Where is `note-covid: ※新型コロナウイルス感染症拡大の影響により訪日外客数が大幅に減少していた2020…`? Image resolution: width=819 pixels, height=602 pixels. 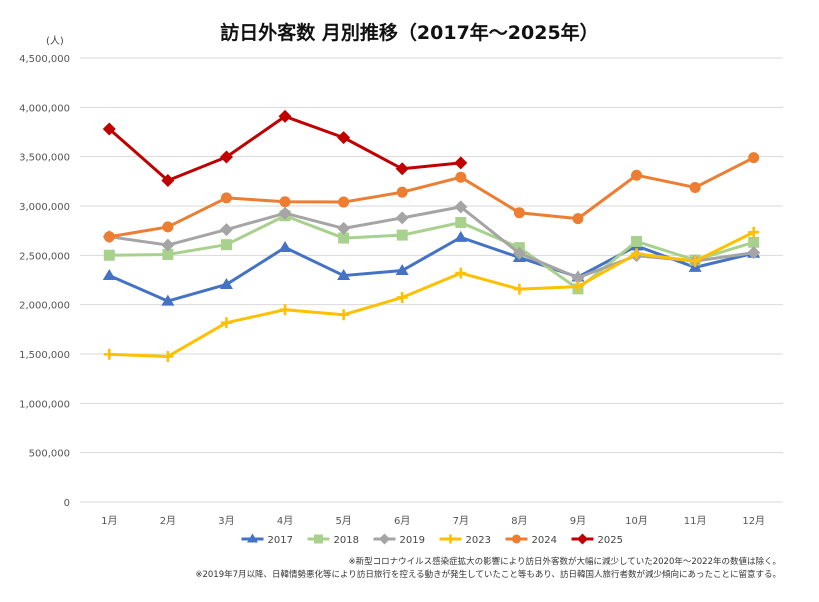 note-covid: ※新型コロナウイルス感染症拡大の影響により訪日外客数が大幅に減少していた2020… is located at coordinates (564, 562).